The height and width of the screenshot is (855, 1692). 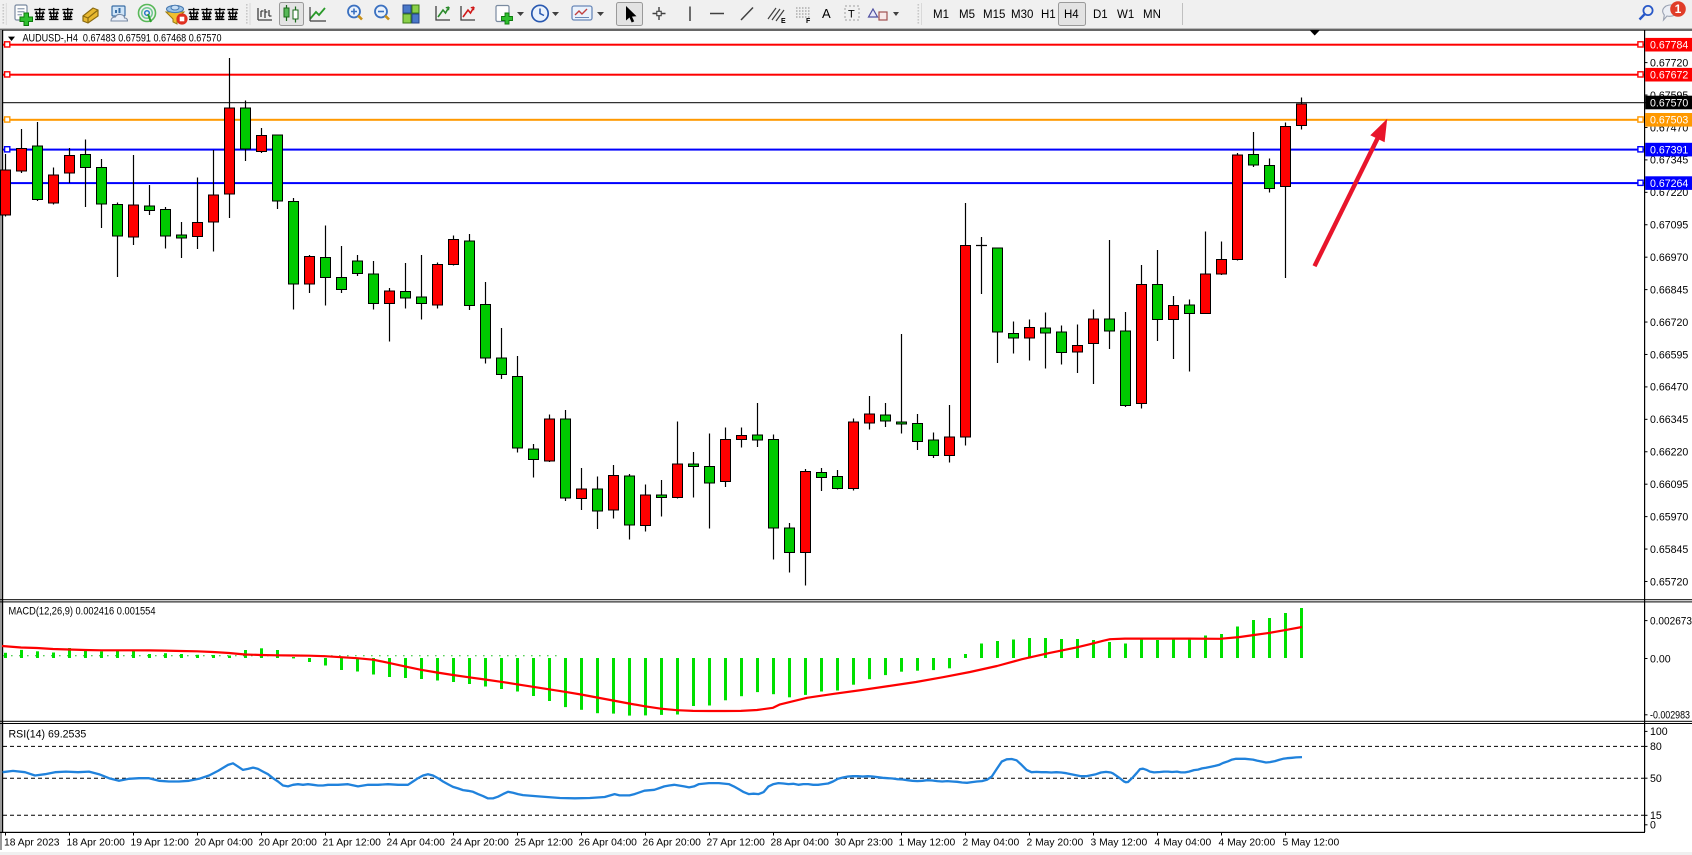 I want to click on svg-text: 20 Apr 20:00, so click(x=288, y=843).